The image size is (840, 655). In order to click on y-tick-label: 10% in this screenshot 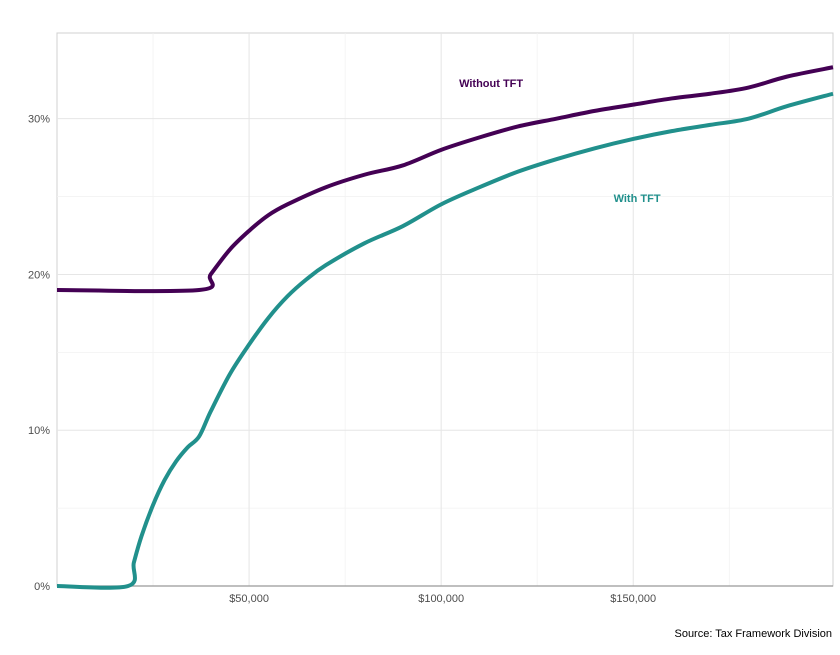, I will do `click(39, 431)`.